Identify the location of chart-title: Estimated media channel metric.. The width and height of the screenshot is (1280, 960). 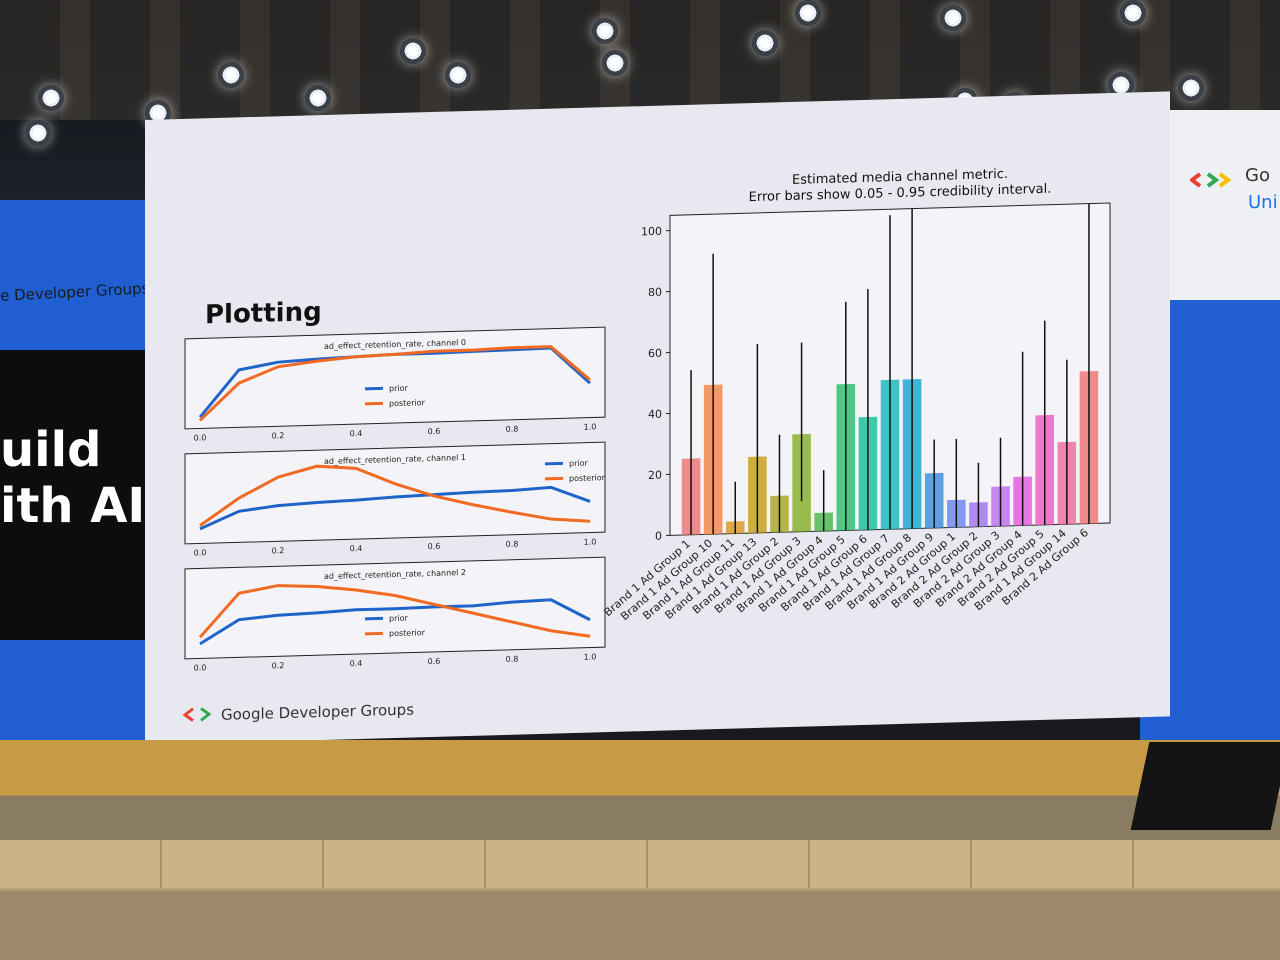
(900, 177).